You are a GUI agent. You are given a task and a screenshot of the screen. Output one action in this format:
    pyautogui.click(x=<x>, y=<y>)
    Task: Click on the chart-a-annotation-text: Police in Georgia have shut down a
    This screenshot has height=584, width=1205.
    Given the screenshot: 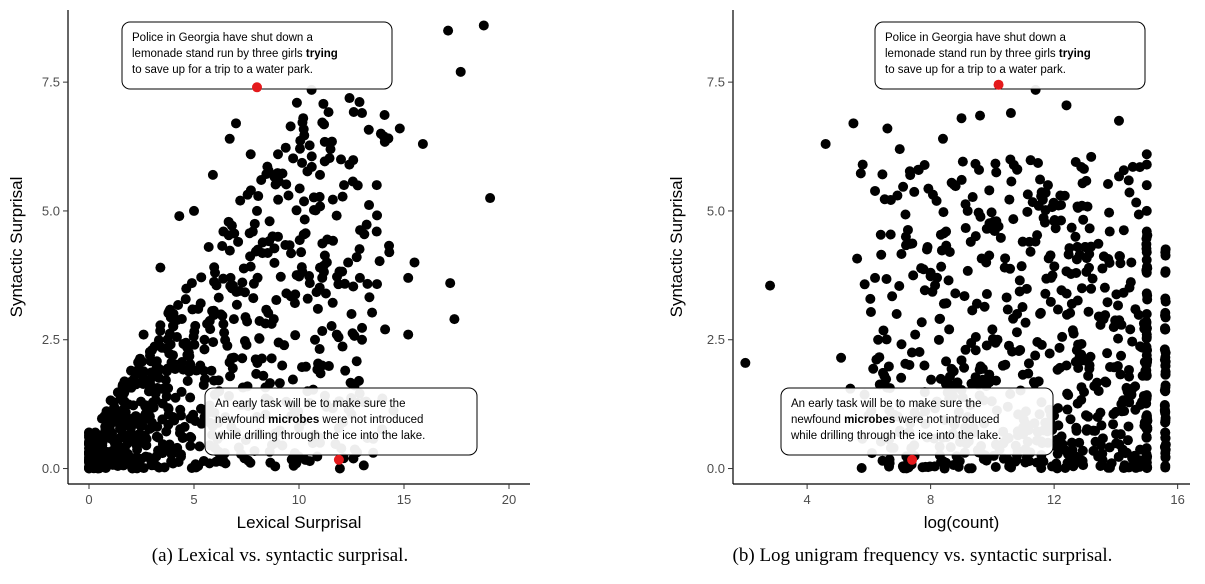 What is the action you would take?
    pyautogui.click(x=223, y=38)
    